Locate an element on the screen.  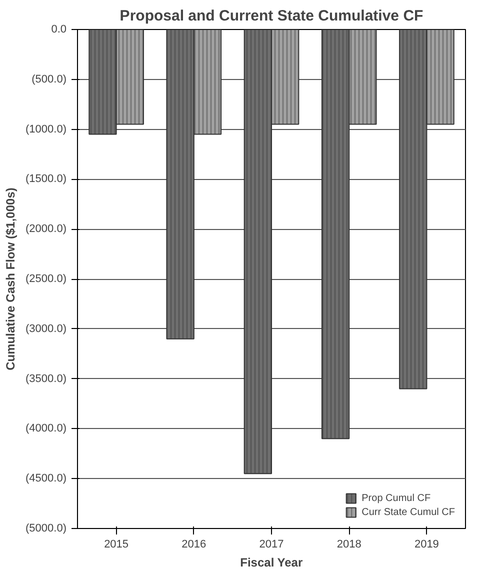
y-tick-label: (4000.0) is located at coordinates (46, 428).